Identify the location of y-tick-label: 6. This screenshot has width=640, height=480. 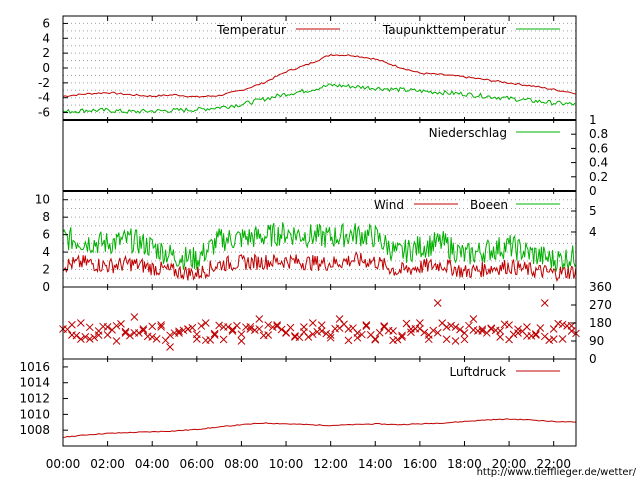
(46, 23).